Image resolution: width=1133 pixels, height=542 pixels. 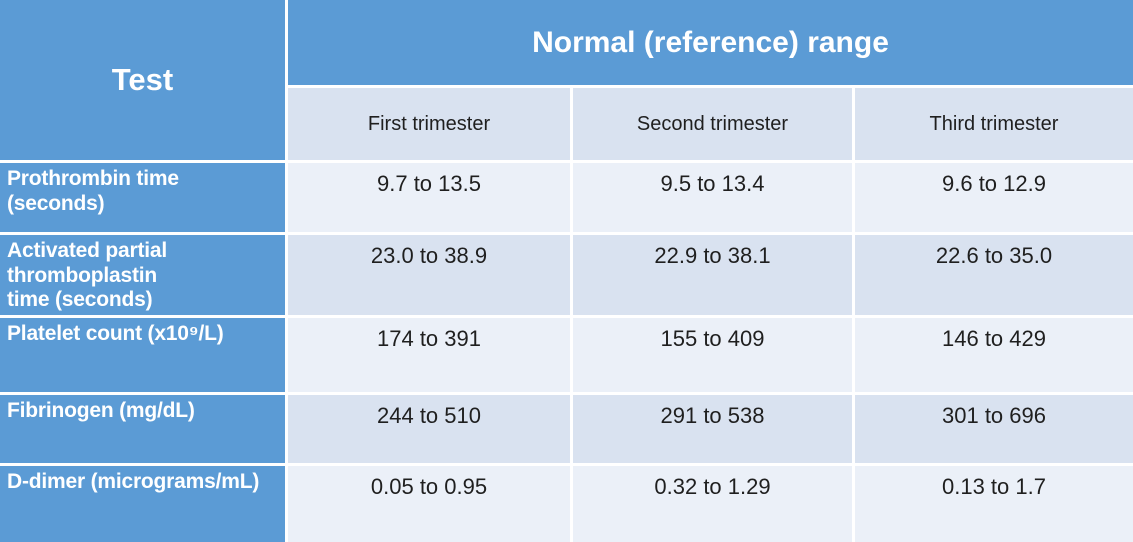 What do you see at coordinates (710, 42) in the screenshot?
I see `group-header-normal-range: Normal (reference) range` at bounding box center [710, 42].